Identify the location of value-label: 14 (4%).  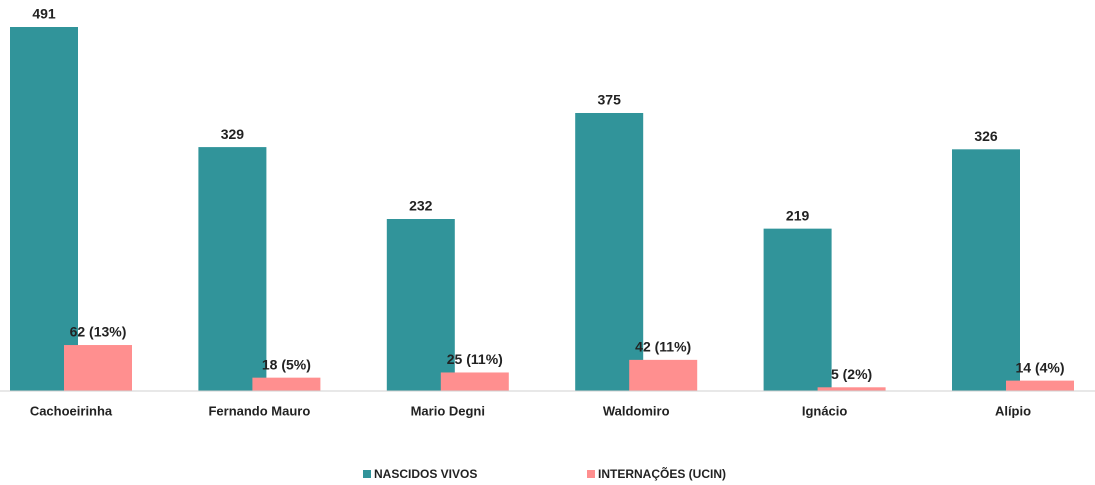
(1039, 367).